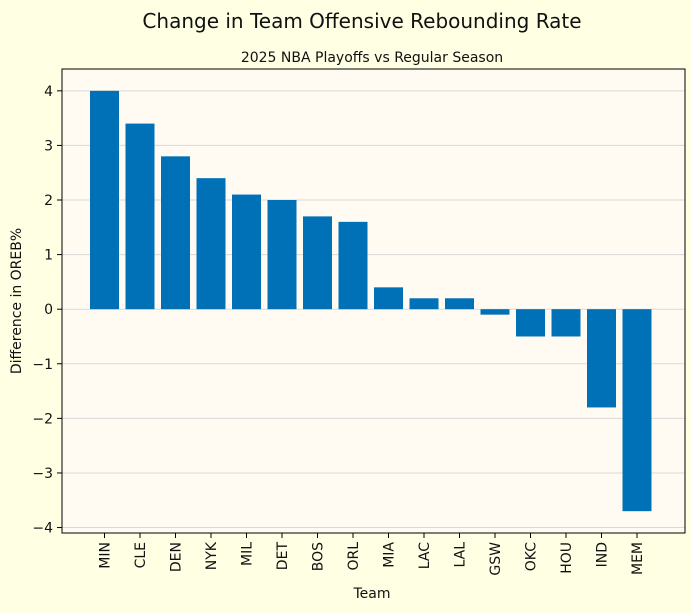 The width and height of the screenshot is (692, 613). What do you see at coordinates (637, 410) in the screenshot?
I see `bar-mem` at bounding box center [637, 410].